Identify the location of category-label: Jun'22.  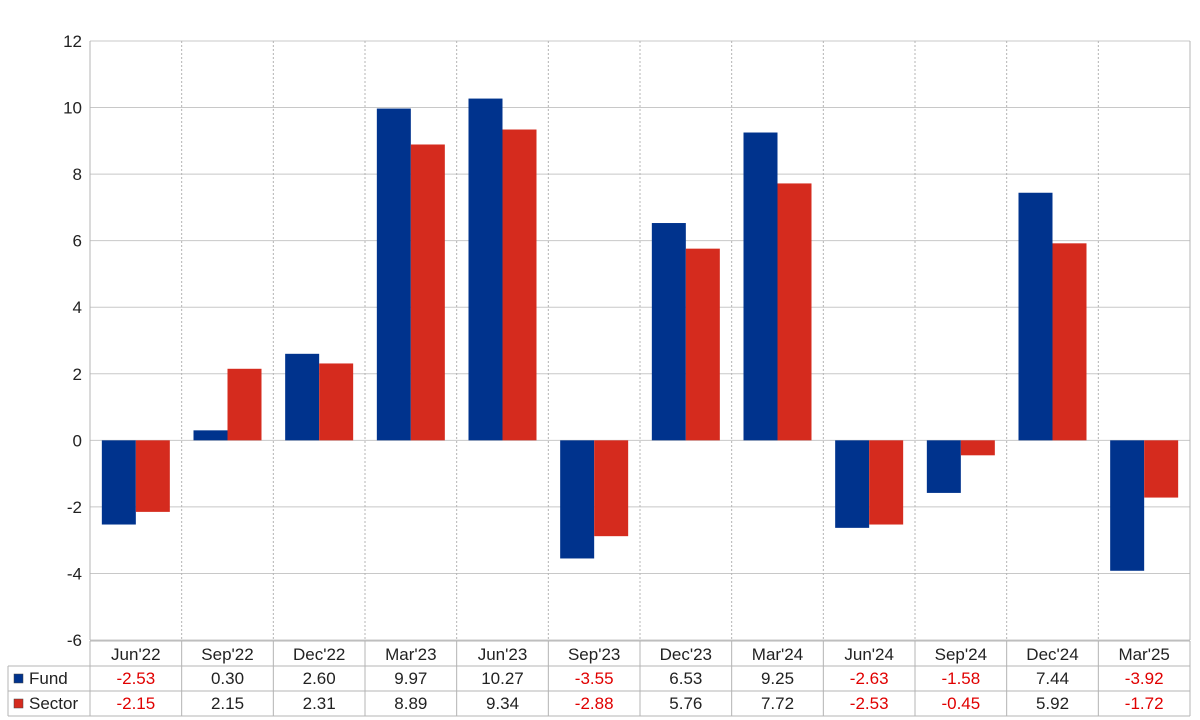
(136, 654).